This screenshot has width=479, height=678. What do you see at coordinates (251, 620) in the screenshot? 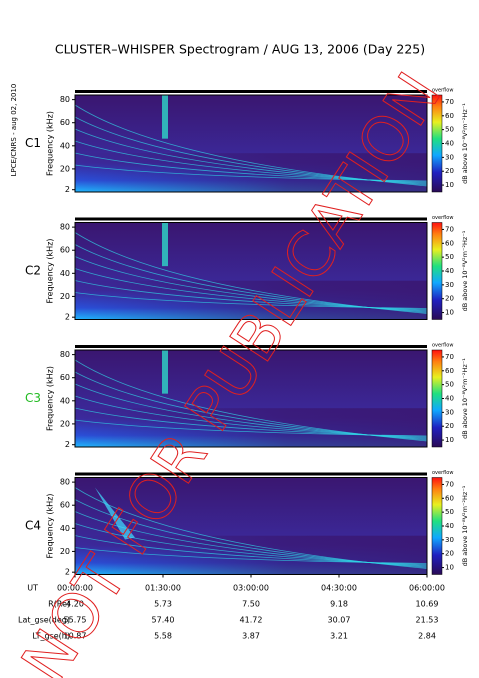
I see `cell: 41.72` at bounding box center [251, 620].